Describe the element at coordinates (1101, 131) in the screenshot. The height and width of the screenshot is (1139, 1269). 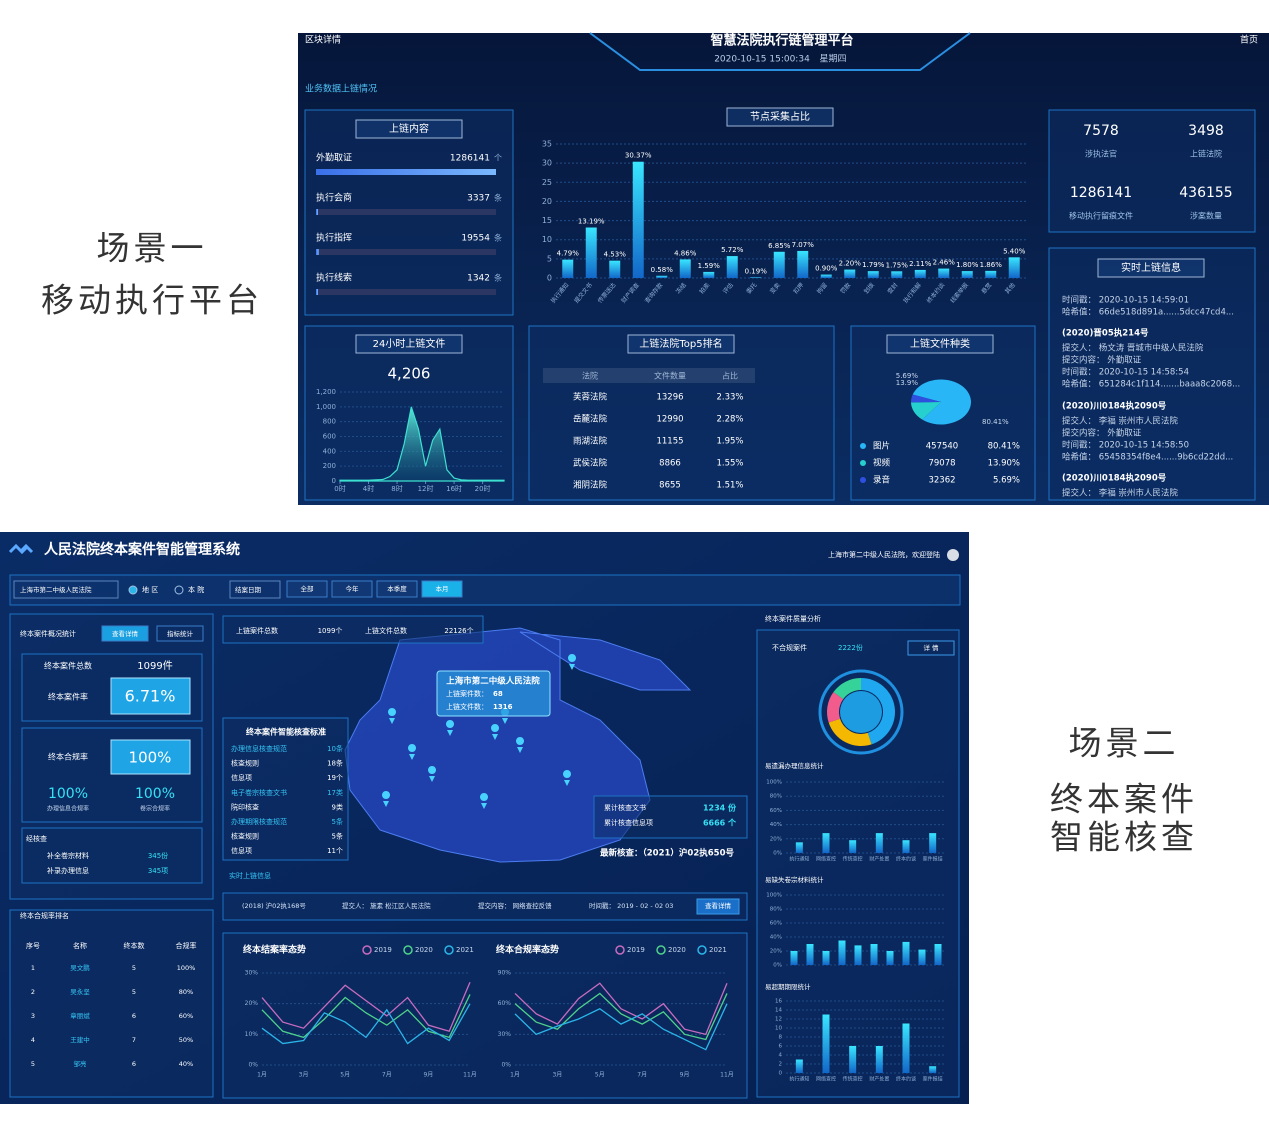
I see `stat-value: 7578` at that location.